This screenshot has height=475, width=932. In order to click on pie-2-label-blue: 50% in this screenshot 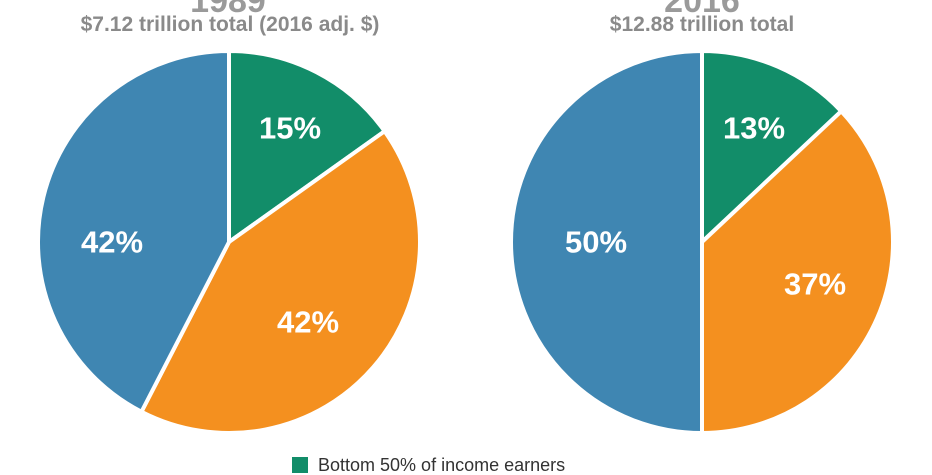, I will do `click(596, 242)`.